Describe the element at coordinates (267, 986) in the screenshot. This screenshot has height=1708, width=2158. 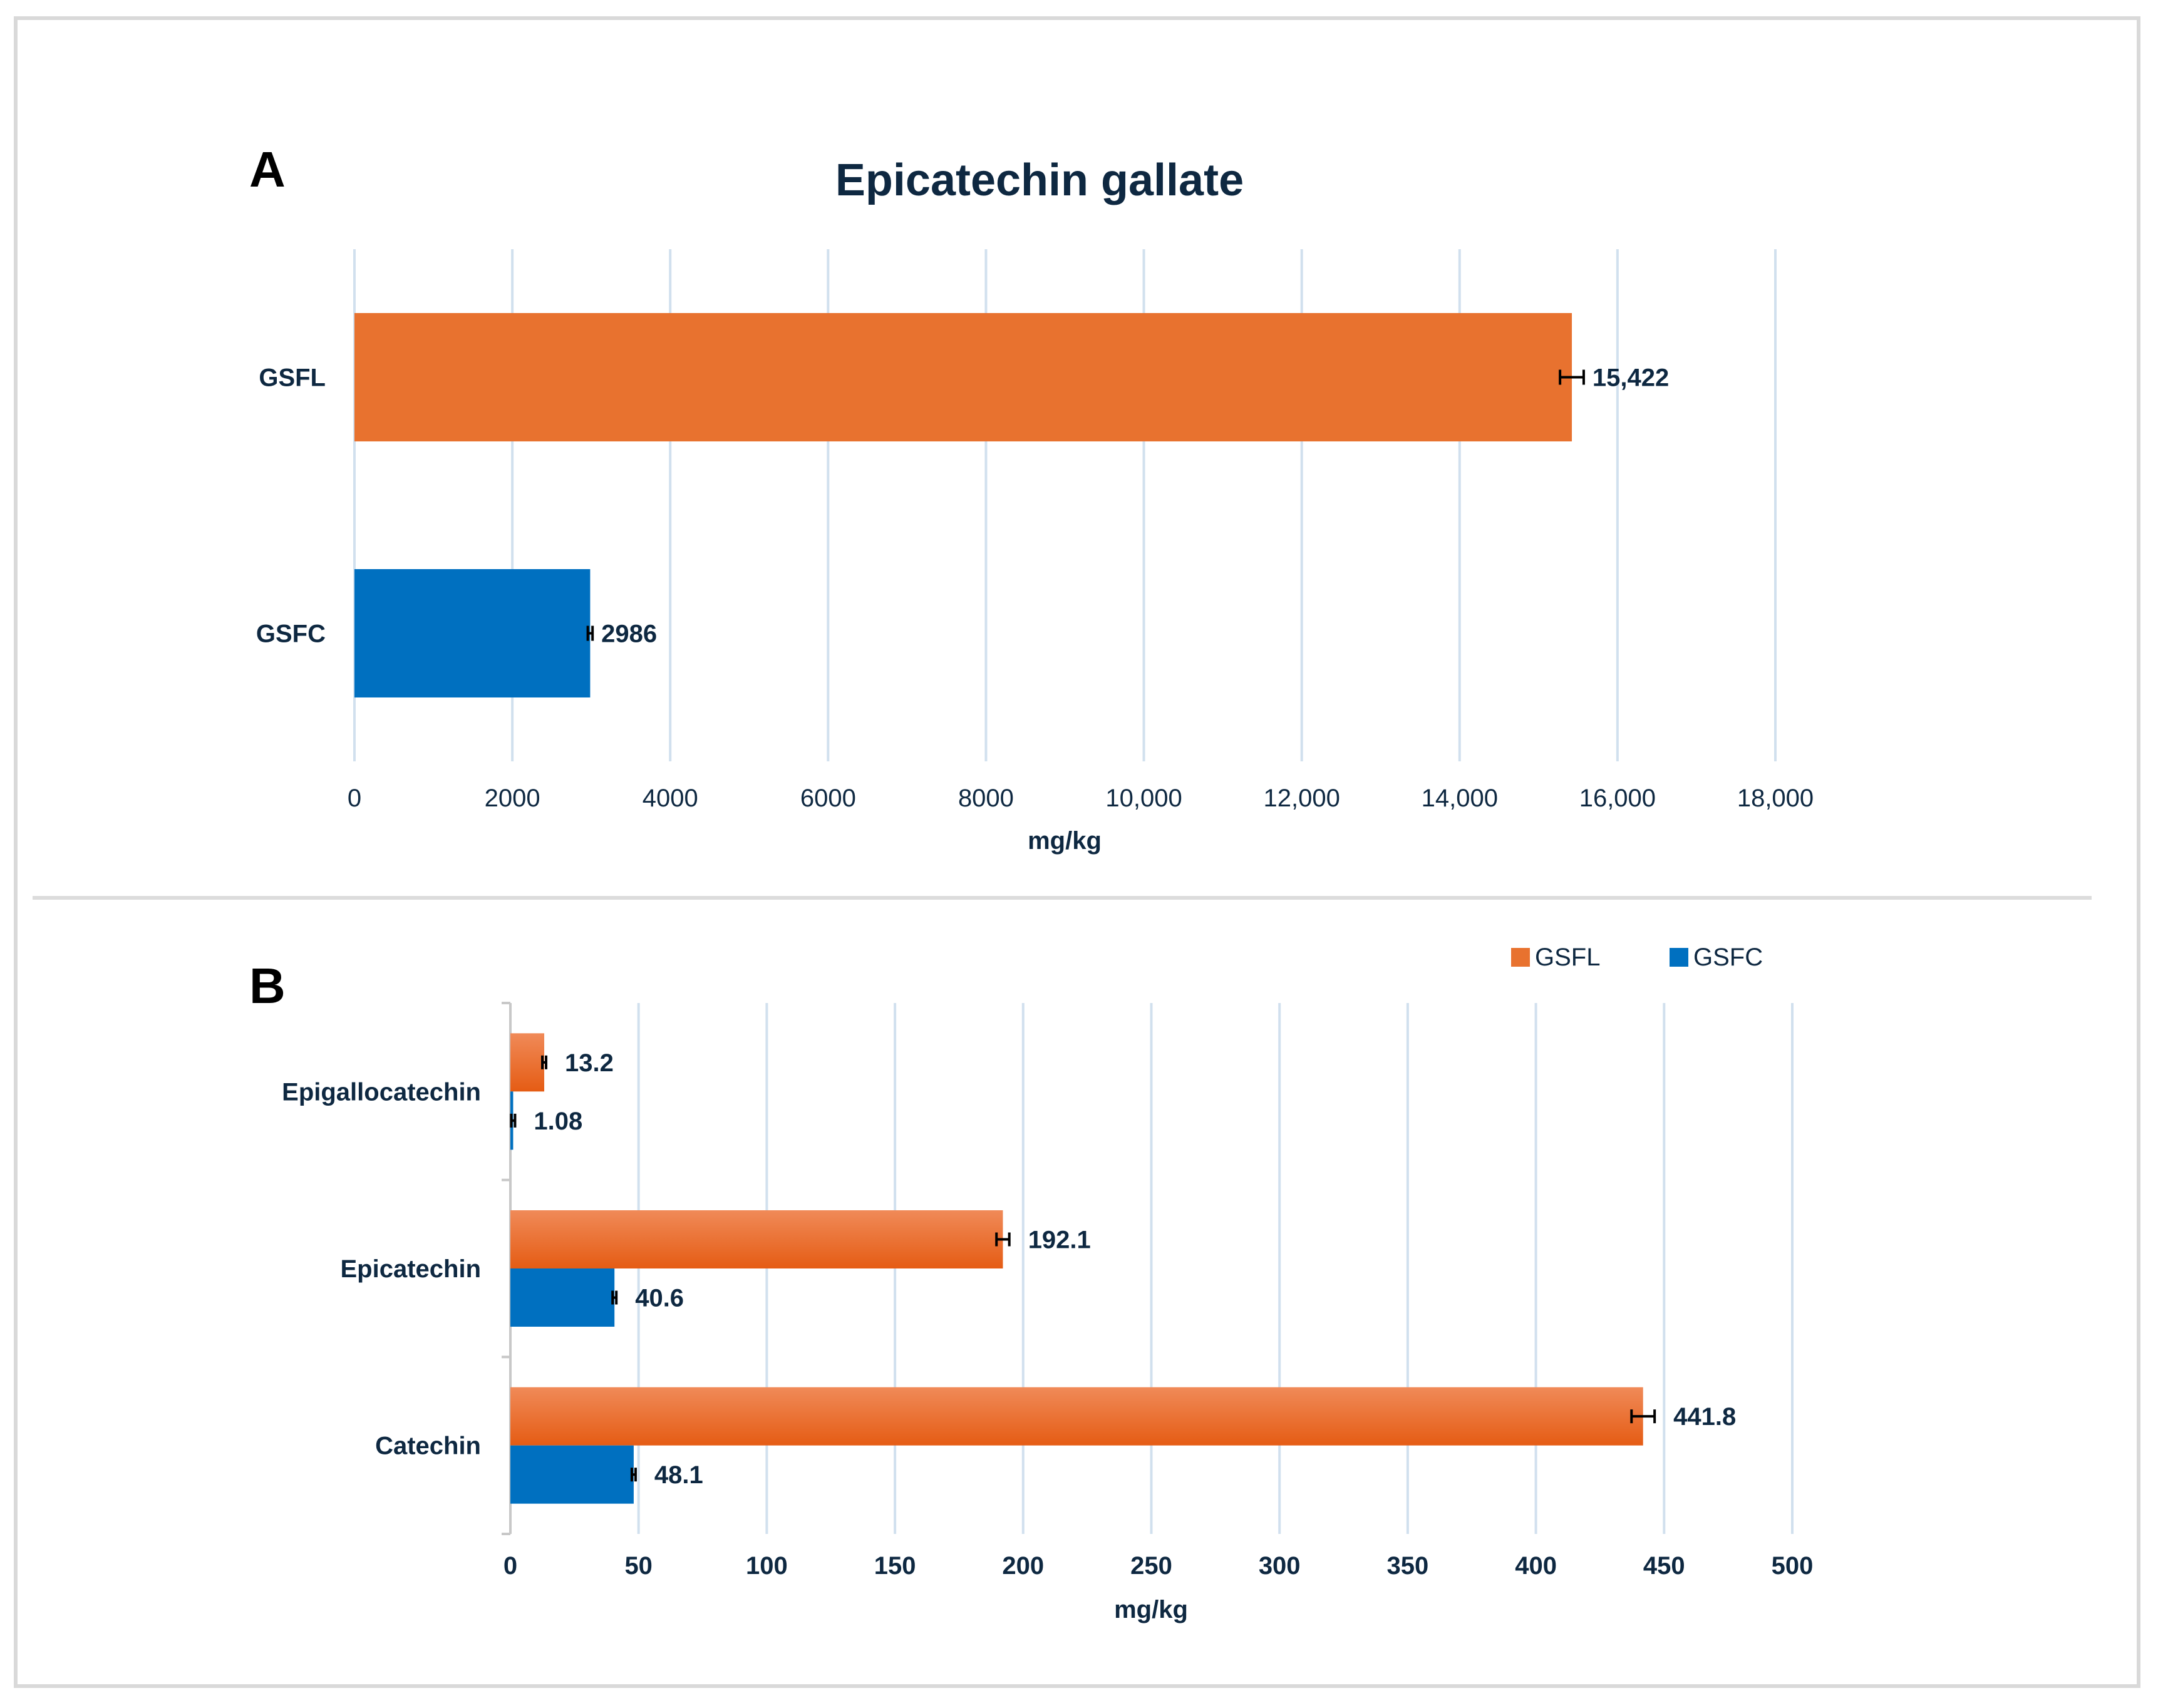
I see `panel-b-letter: B` at that location.